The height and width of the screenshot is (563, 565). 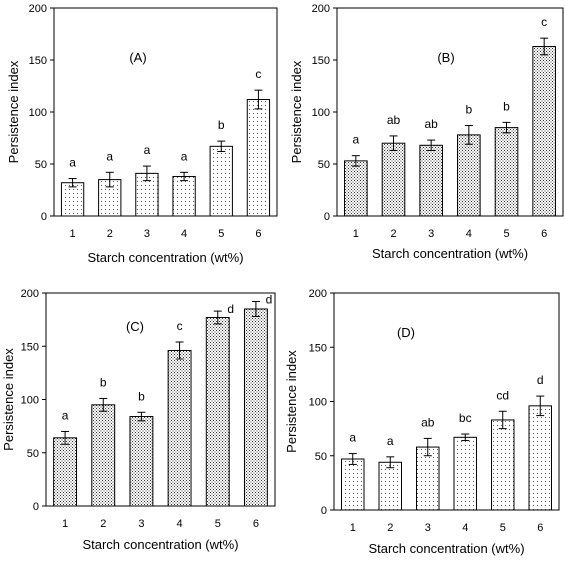 I want to click on panel-label: (D), so click(x=406, y=332).